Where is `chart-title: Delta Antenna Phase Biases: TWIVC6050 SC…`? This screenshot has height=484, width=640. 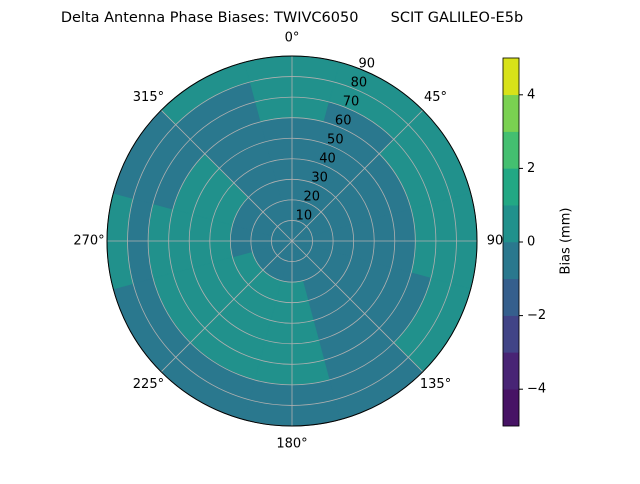
chart-title: Delta Antenna Phase Biases: TWIVC6050 SC… is located at coordinates (292, 18).